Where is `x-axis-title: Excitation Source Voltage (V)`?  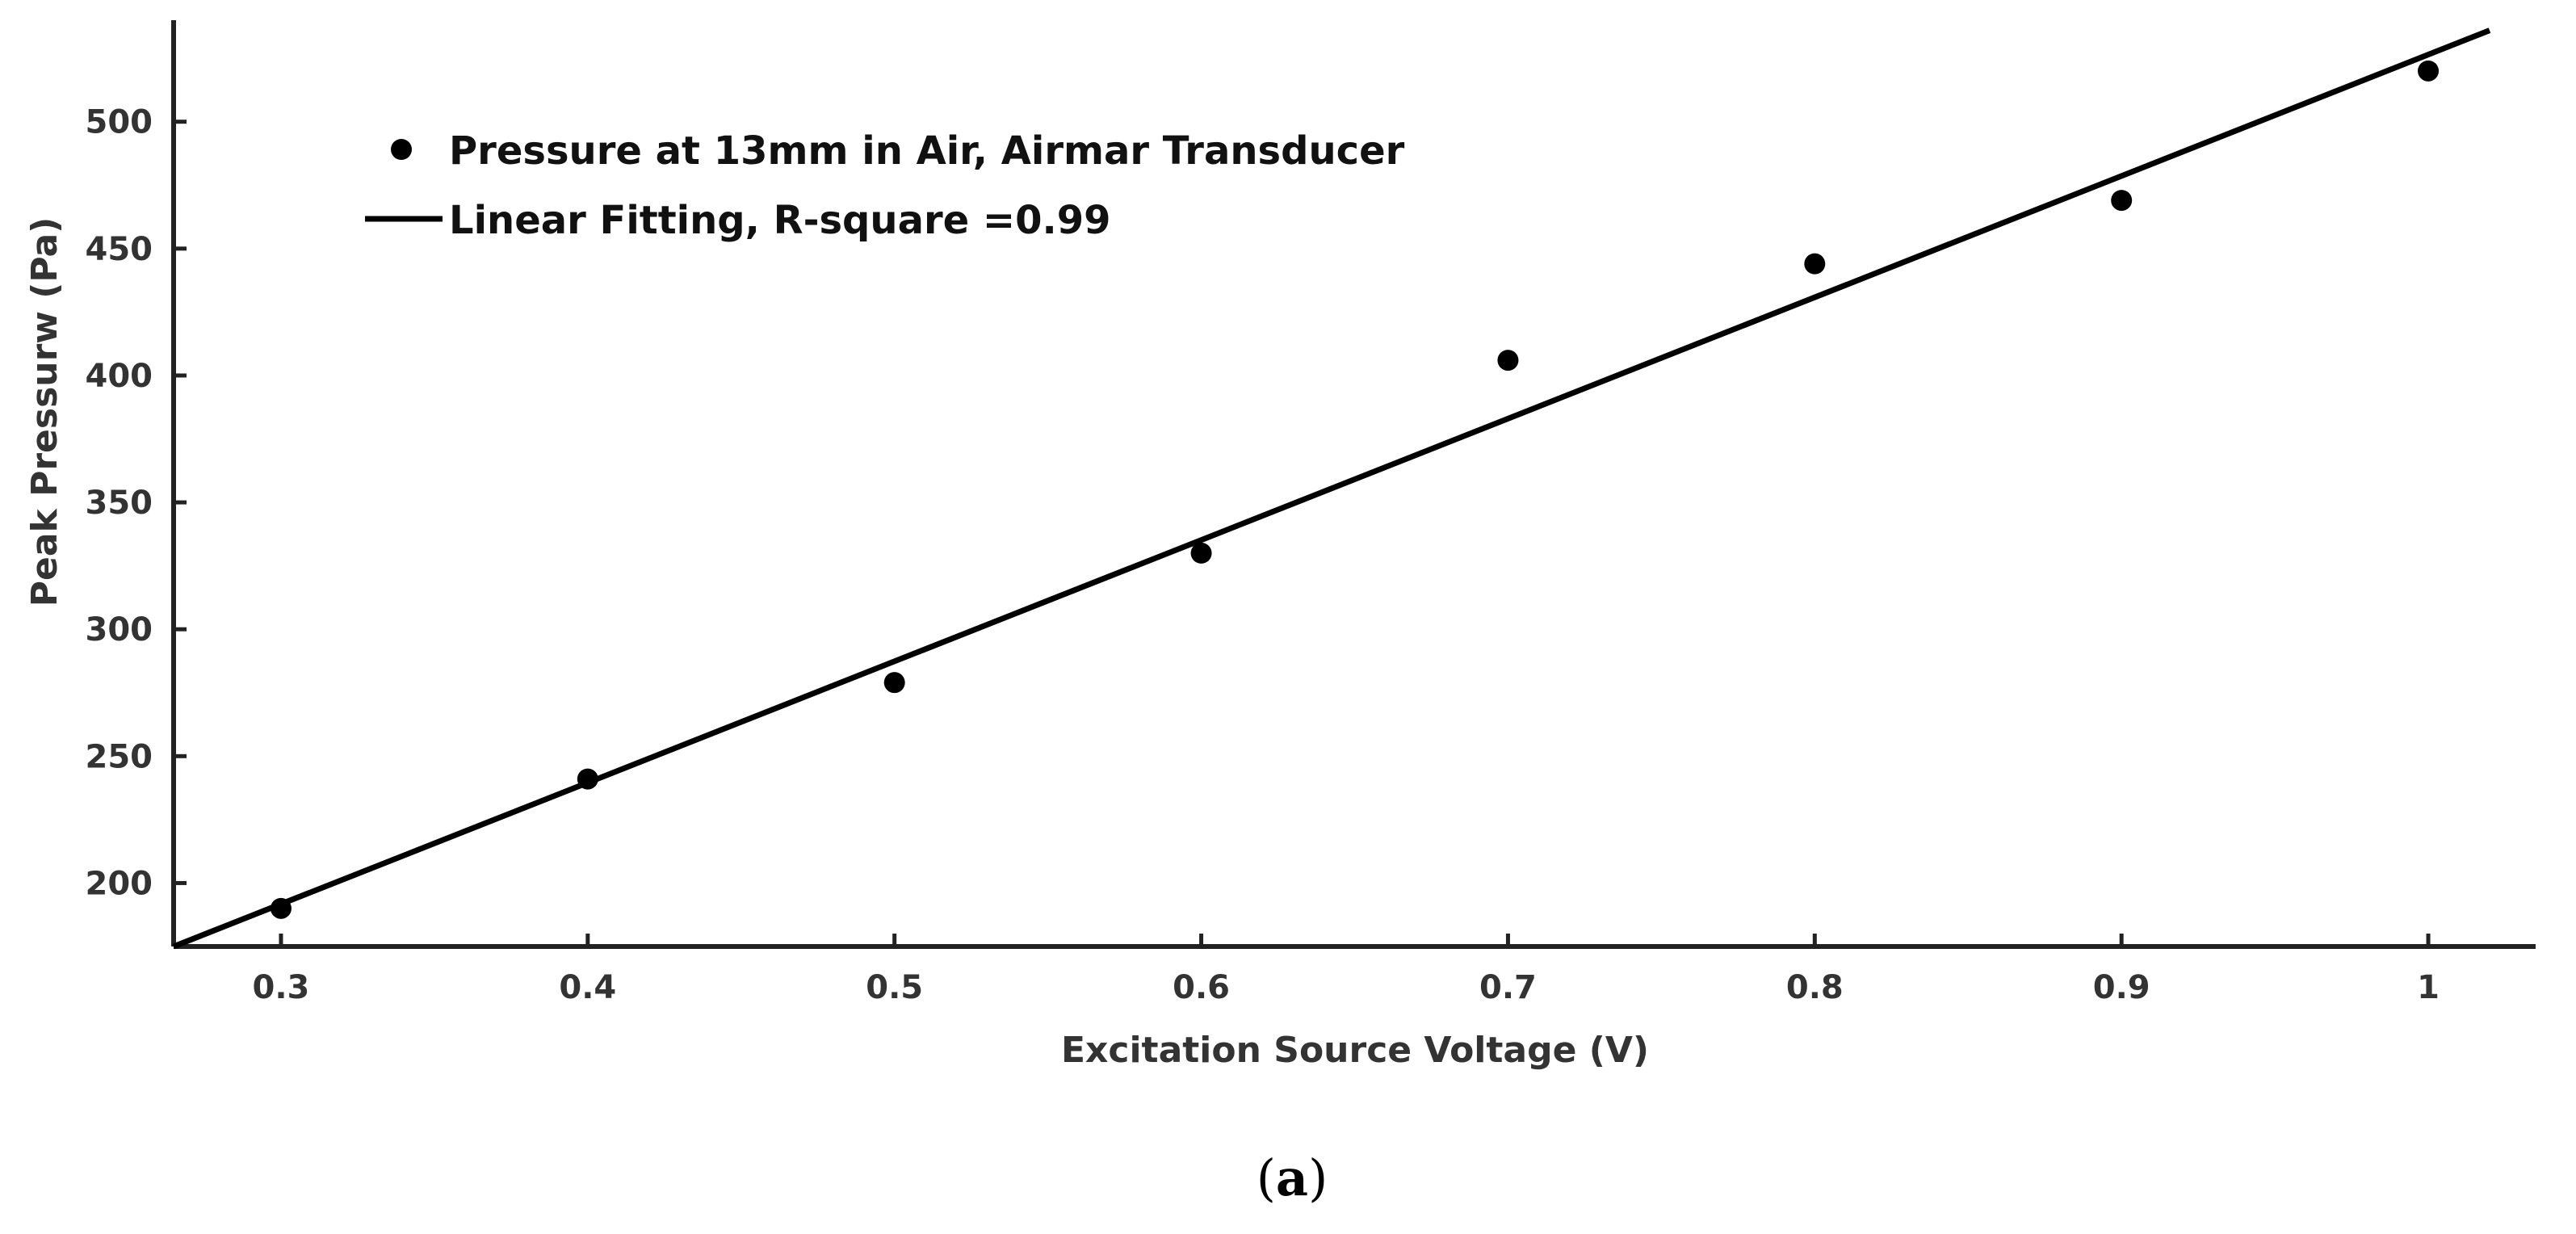 x-axis-title: Excitation Source Voltage (V) is located at coordinates (1355, 1050).